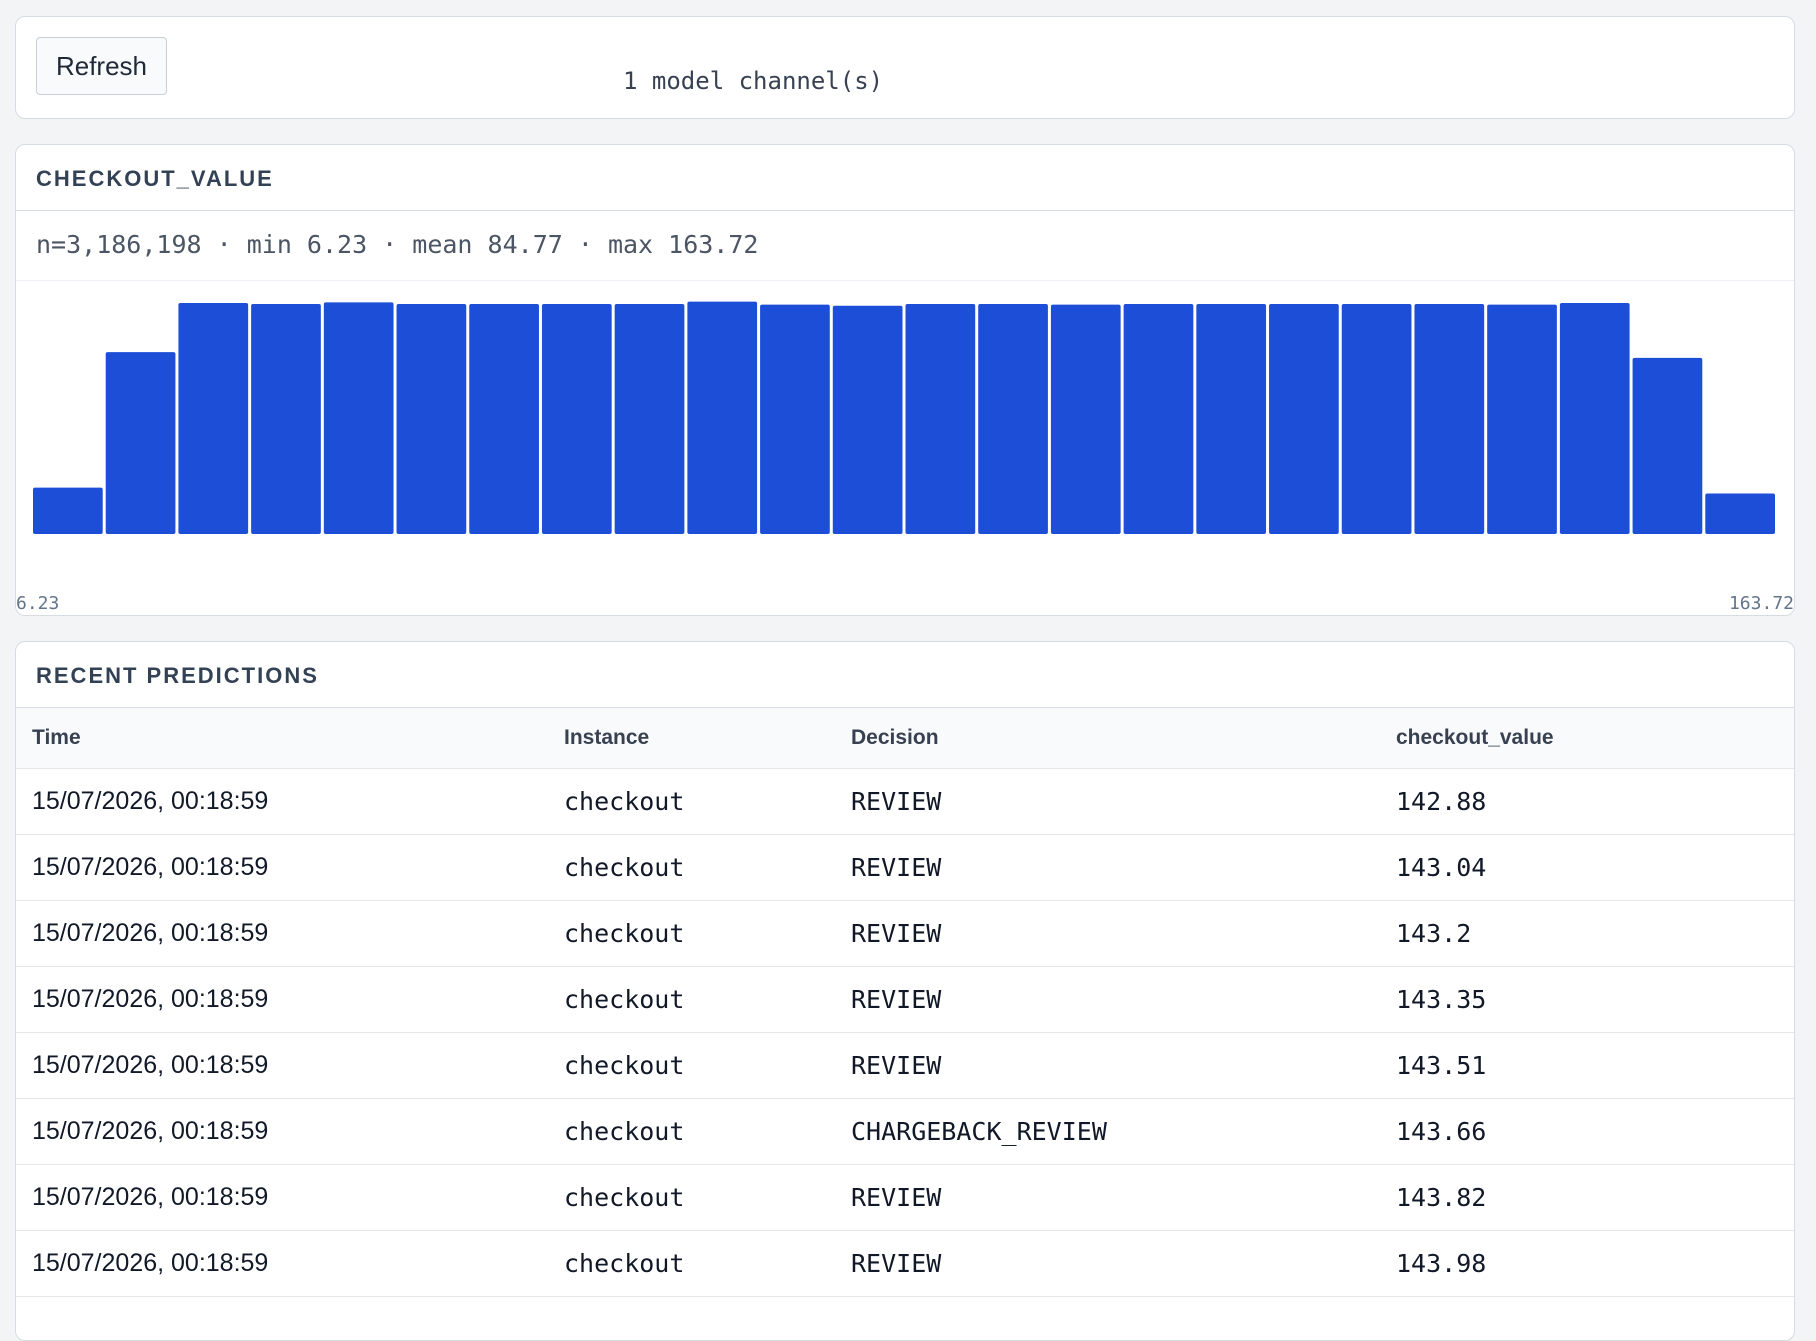 This screenshot has height=1341, width=1816. I want to click on x-tick-min: 6.23, so click(37, 603).